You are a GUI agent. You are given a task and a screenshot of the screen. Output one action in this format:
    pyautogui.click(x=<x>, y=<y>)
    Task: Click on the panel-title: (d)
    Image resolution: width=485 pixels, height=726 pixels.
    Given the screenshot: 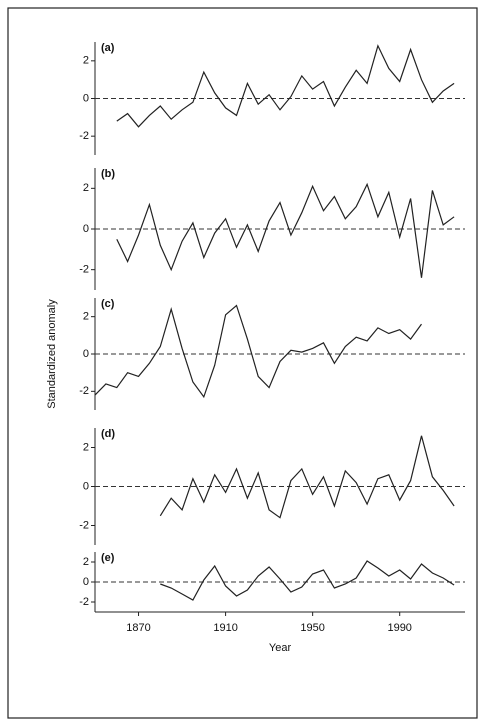 What is the action you would take?
    pyautogui.click(x=108, y=434)
    